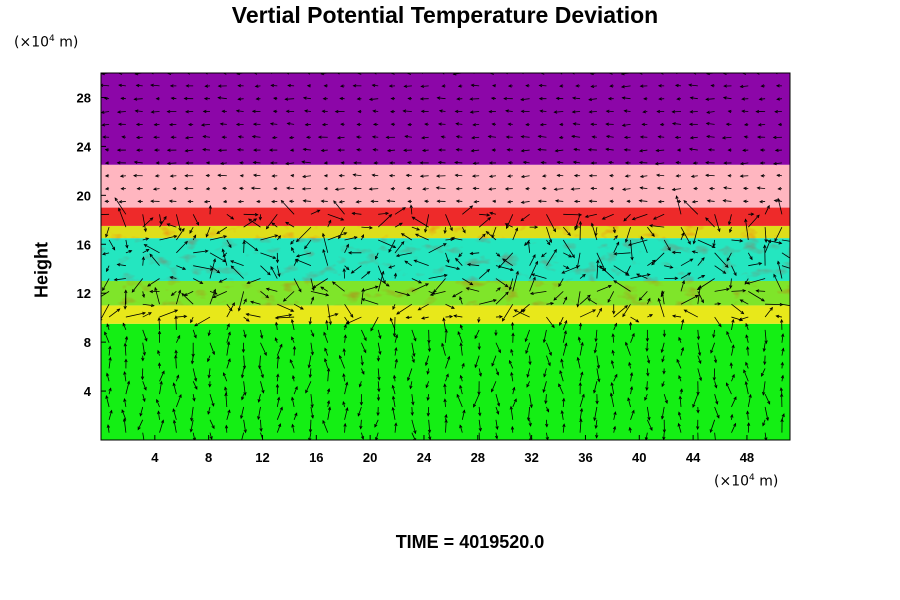 The height and width of the screenshot is (600, 900). What do you see at coordinates (585, 457) in the screenshot?
I see `x-tick-label: 36` at bounding box center [585, 457].